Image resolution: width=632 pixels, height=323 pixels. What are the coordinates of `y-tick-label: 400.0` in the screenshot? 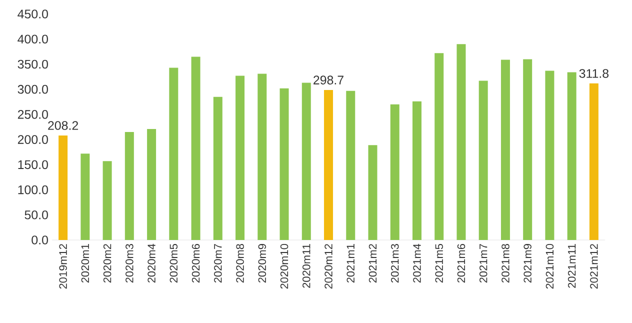 It's located at (33, 39).